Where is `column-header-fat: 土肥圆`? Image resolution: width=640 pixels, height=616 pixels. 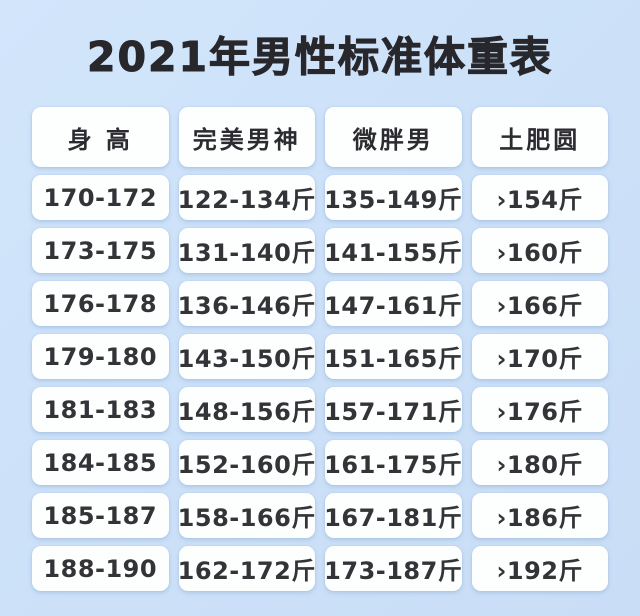 column-header-fat: 土肥圆 is located at coordinates (539, 137).